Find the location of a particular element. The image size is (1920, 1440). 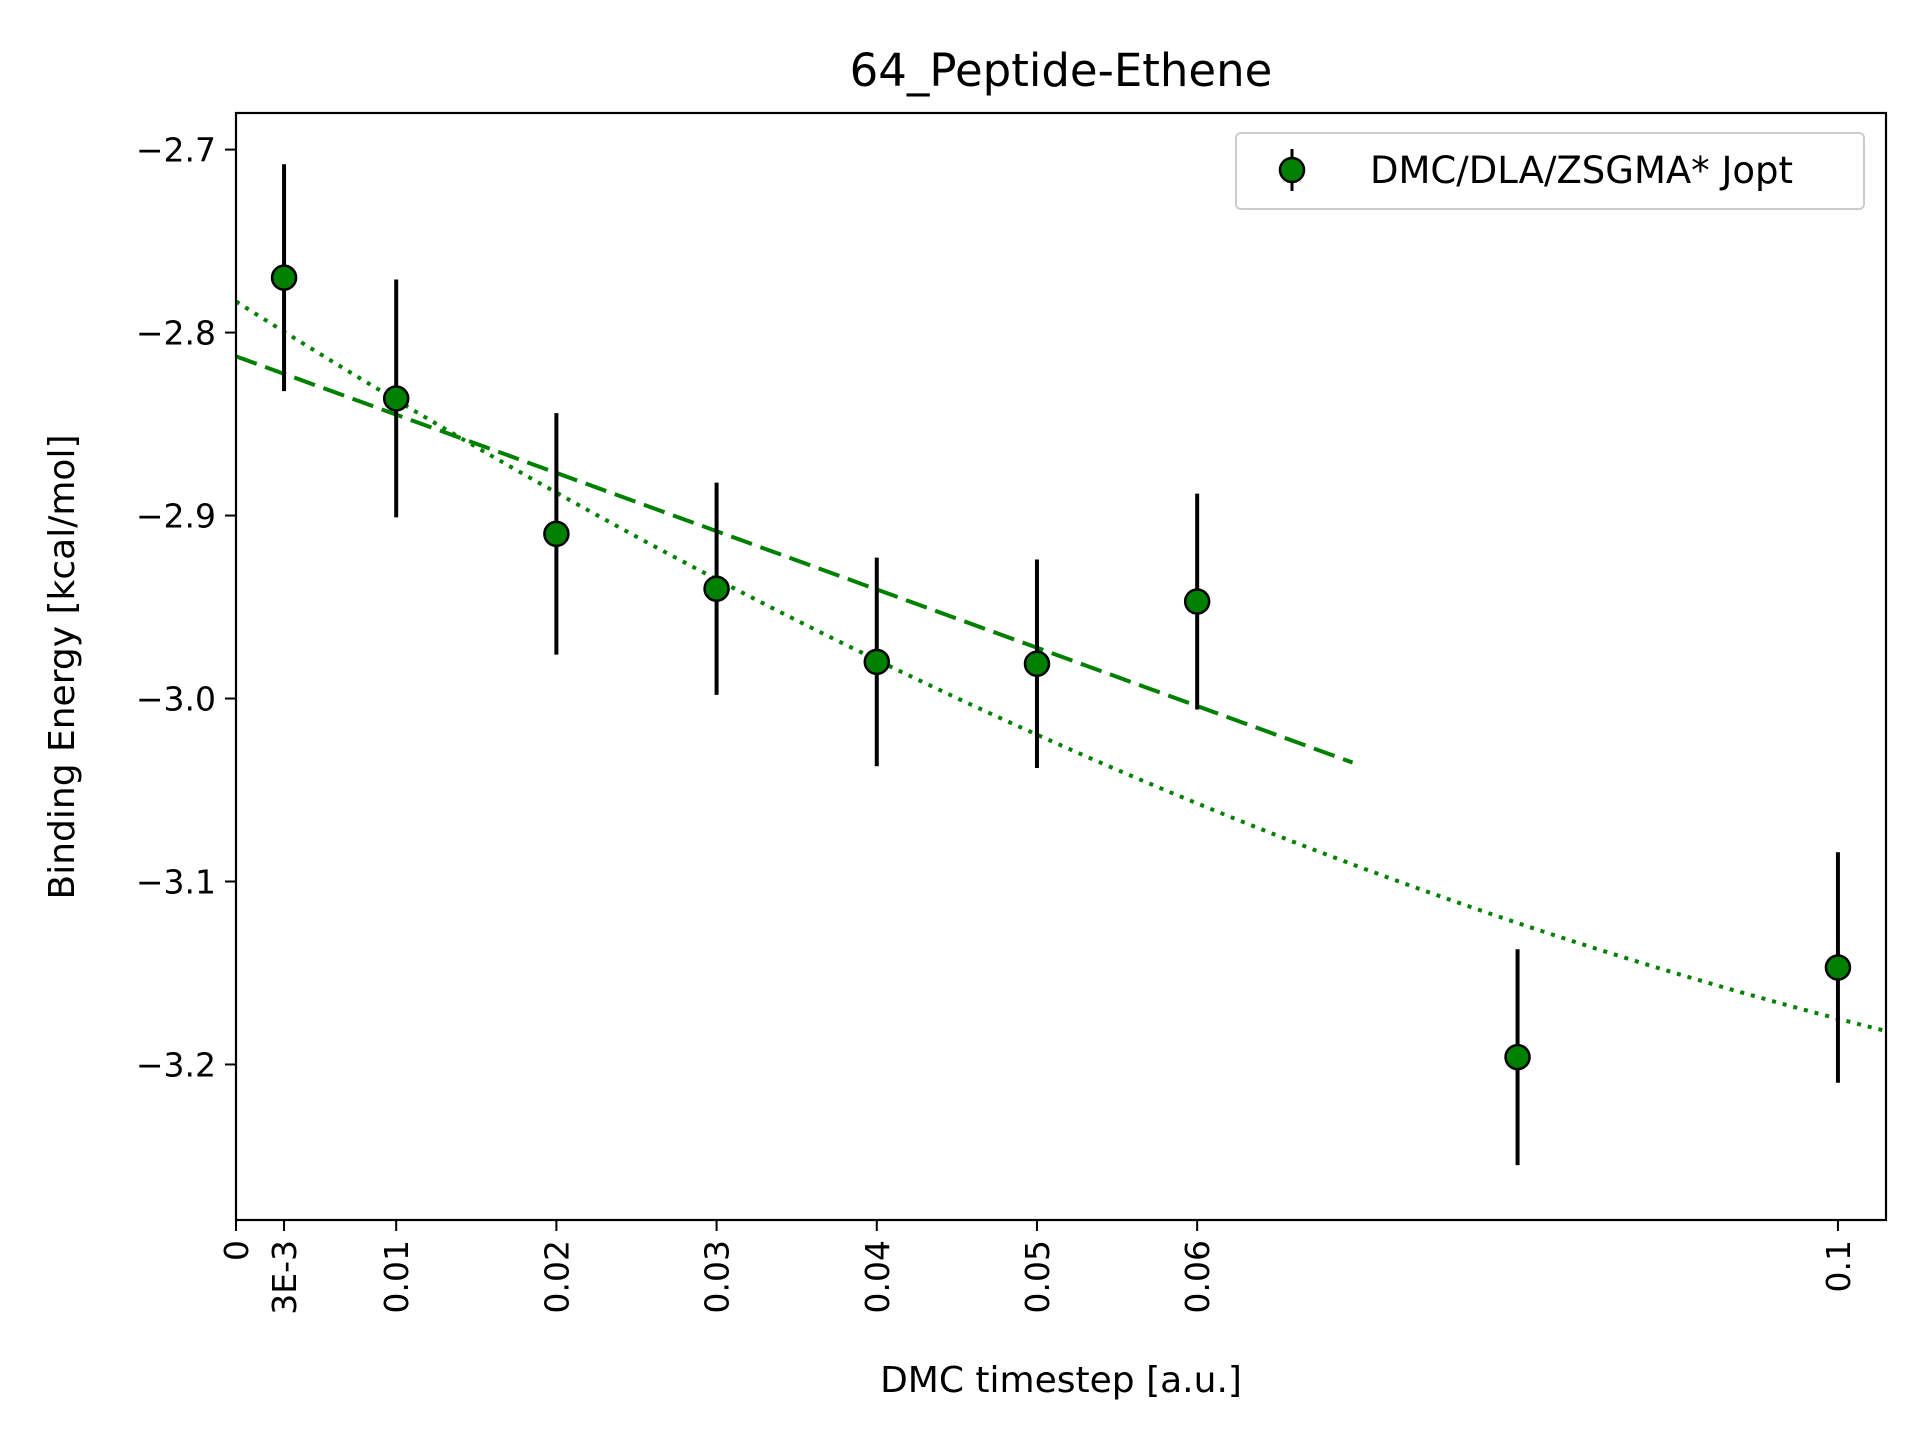

x-tick-label: 0.1 is located at coordinates (1838, 1266).